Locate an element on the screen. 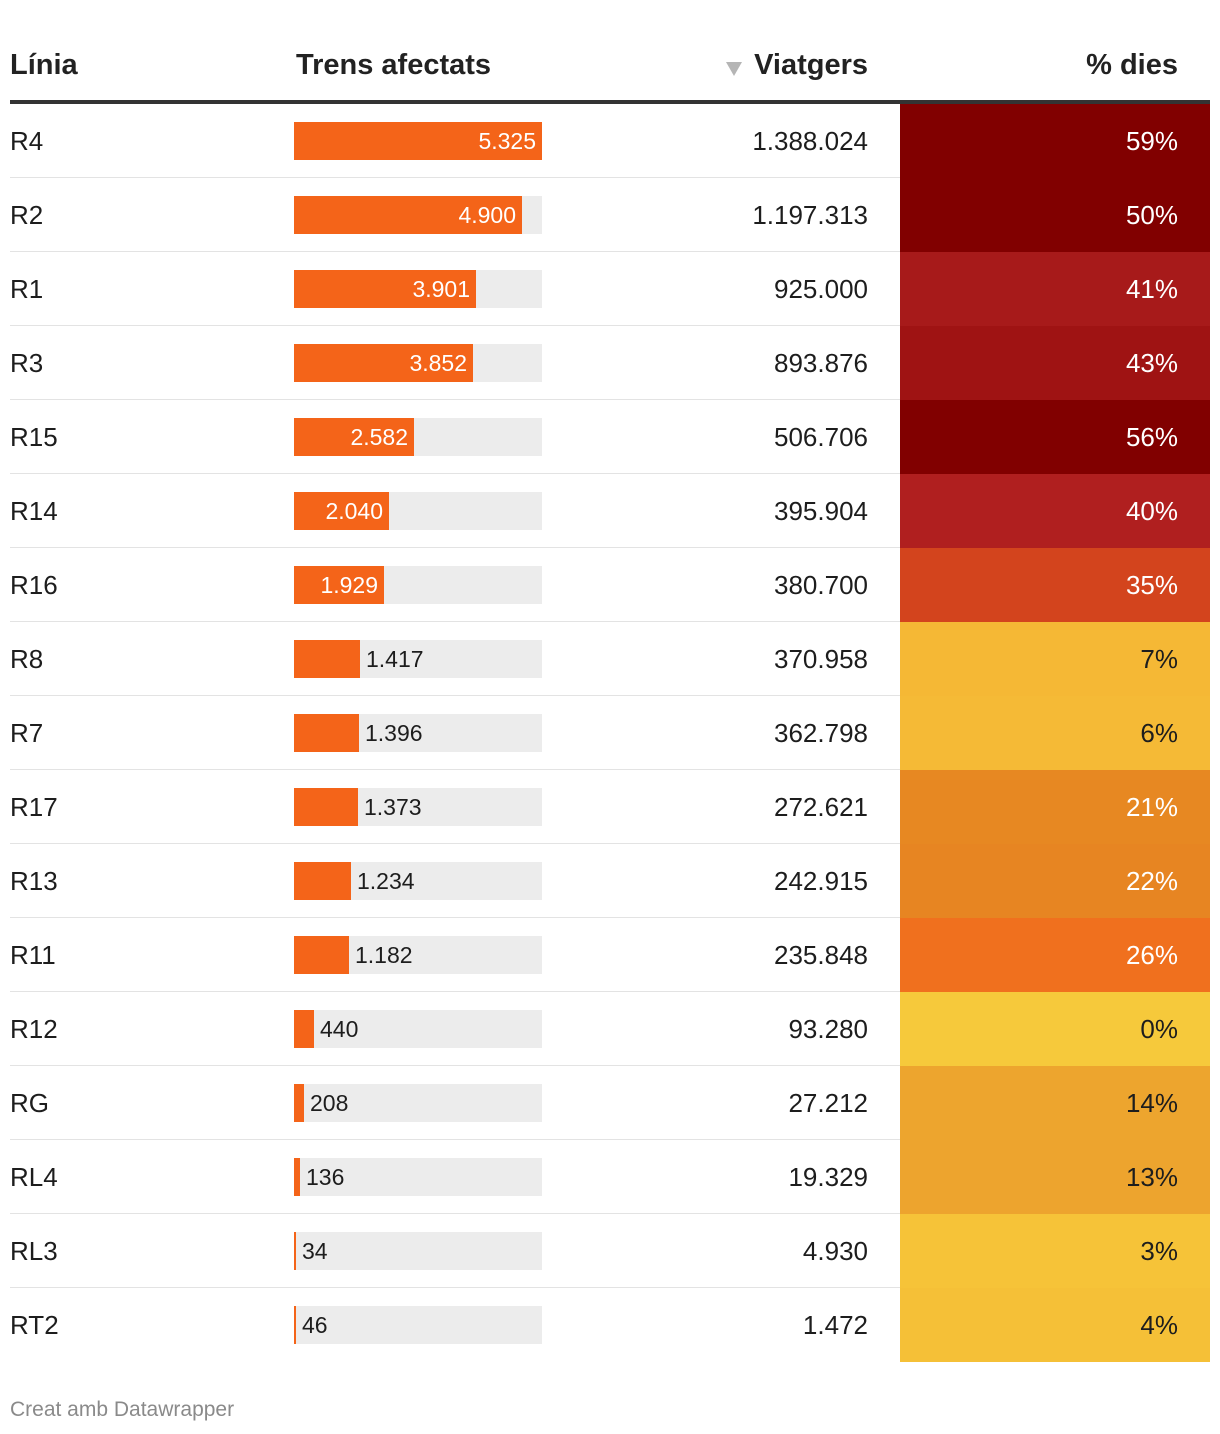  cell-percent-dies: 14% is located at coordinates (1055, 1103).